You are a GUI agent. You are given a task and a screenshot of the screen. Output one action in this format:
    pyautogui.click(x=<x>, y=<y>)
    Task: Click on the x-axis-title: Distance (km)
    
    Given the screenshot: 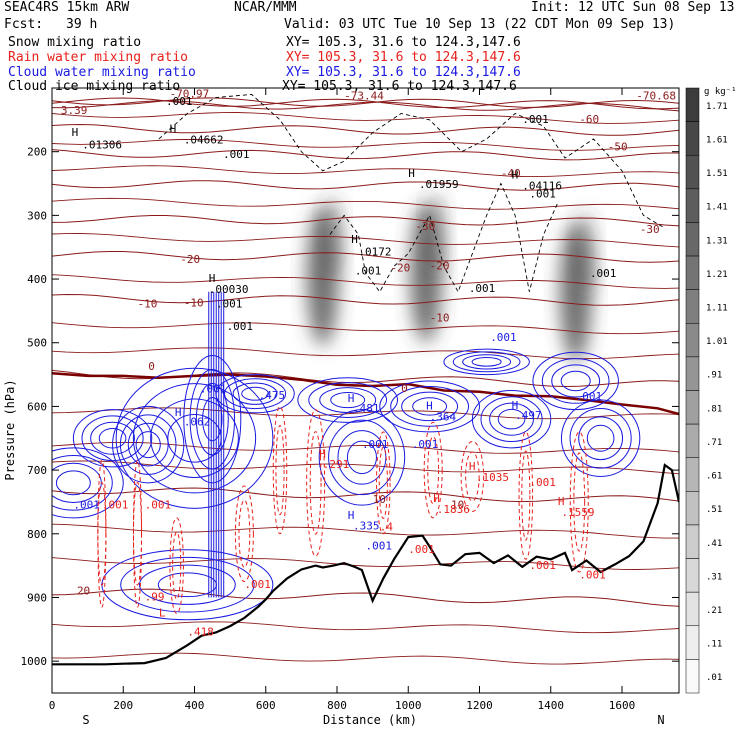 What is the action you would take?
    pyautogui.click(x=370, y=720)
    